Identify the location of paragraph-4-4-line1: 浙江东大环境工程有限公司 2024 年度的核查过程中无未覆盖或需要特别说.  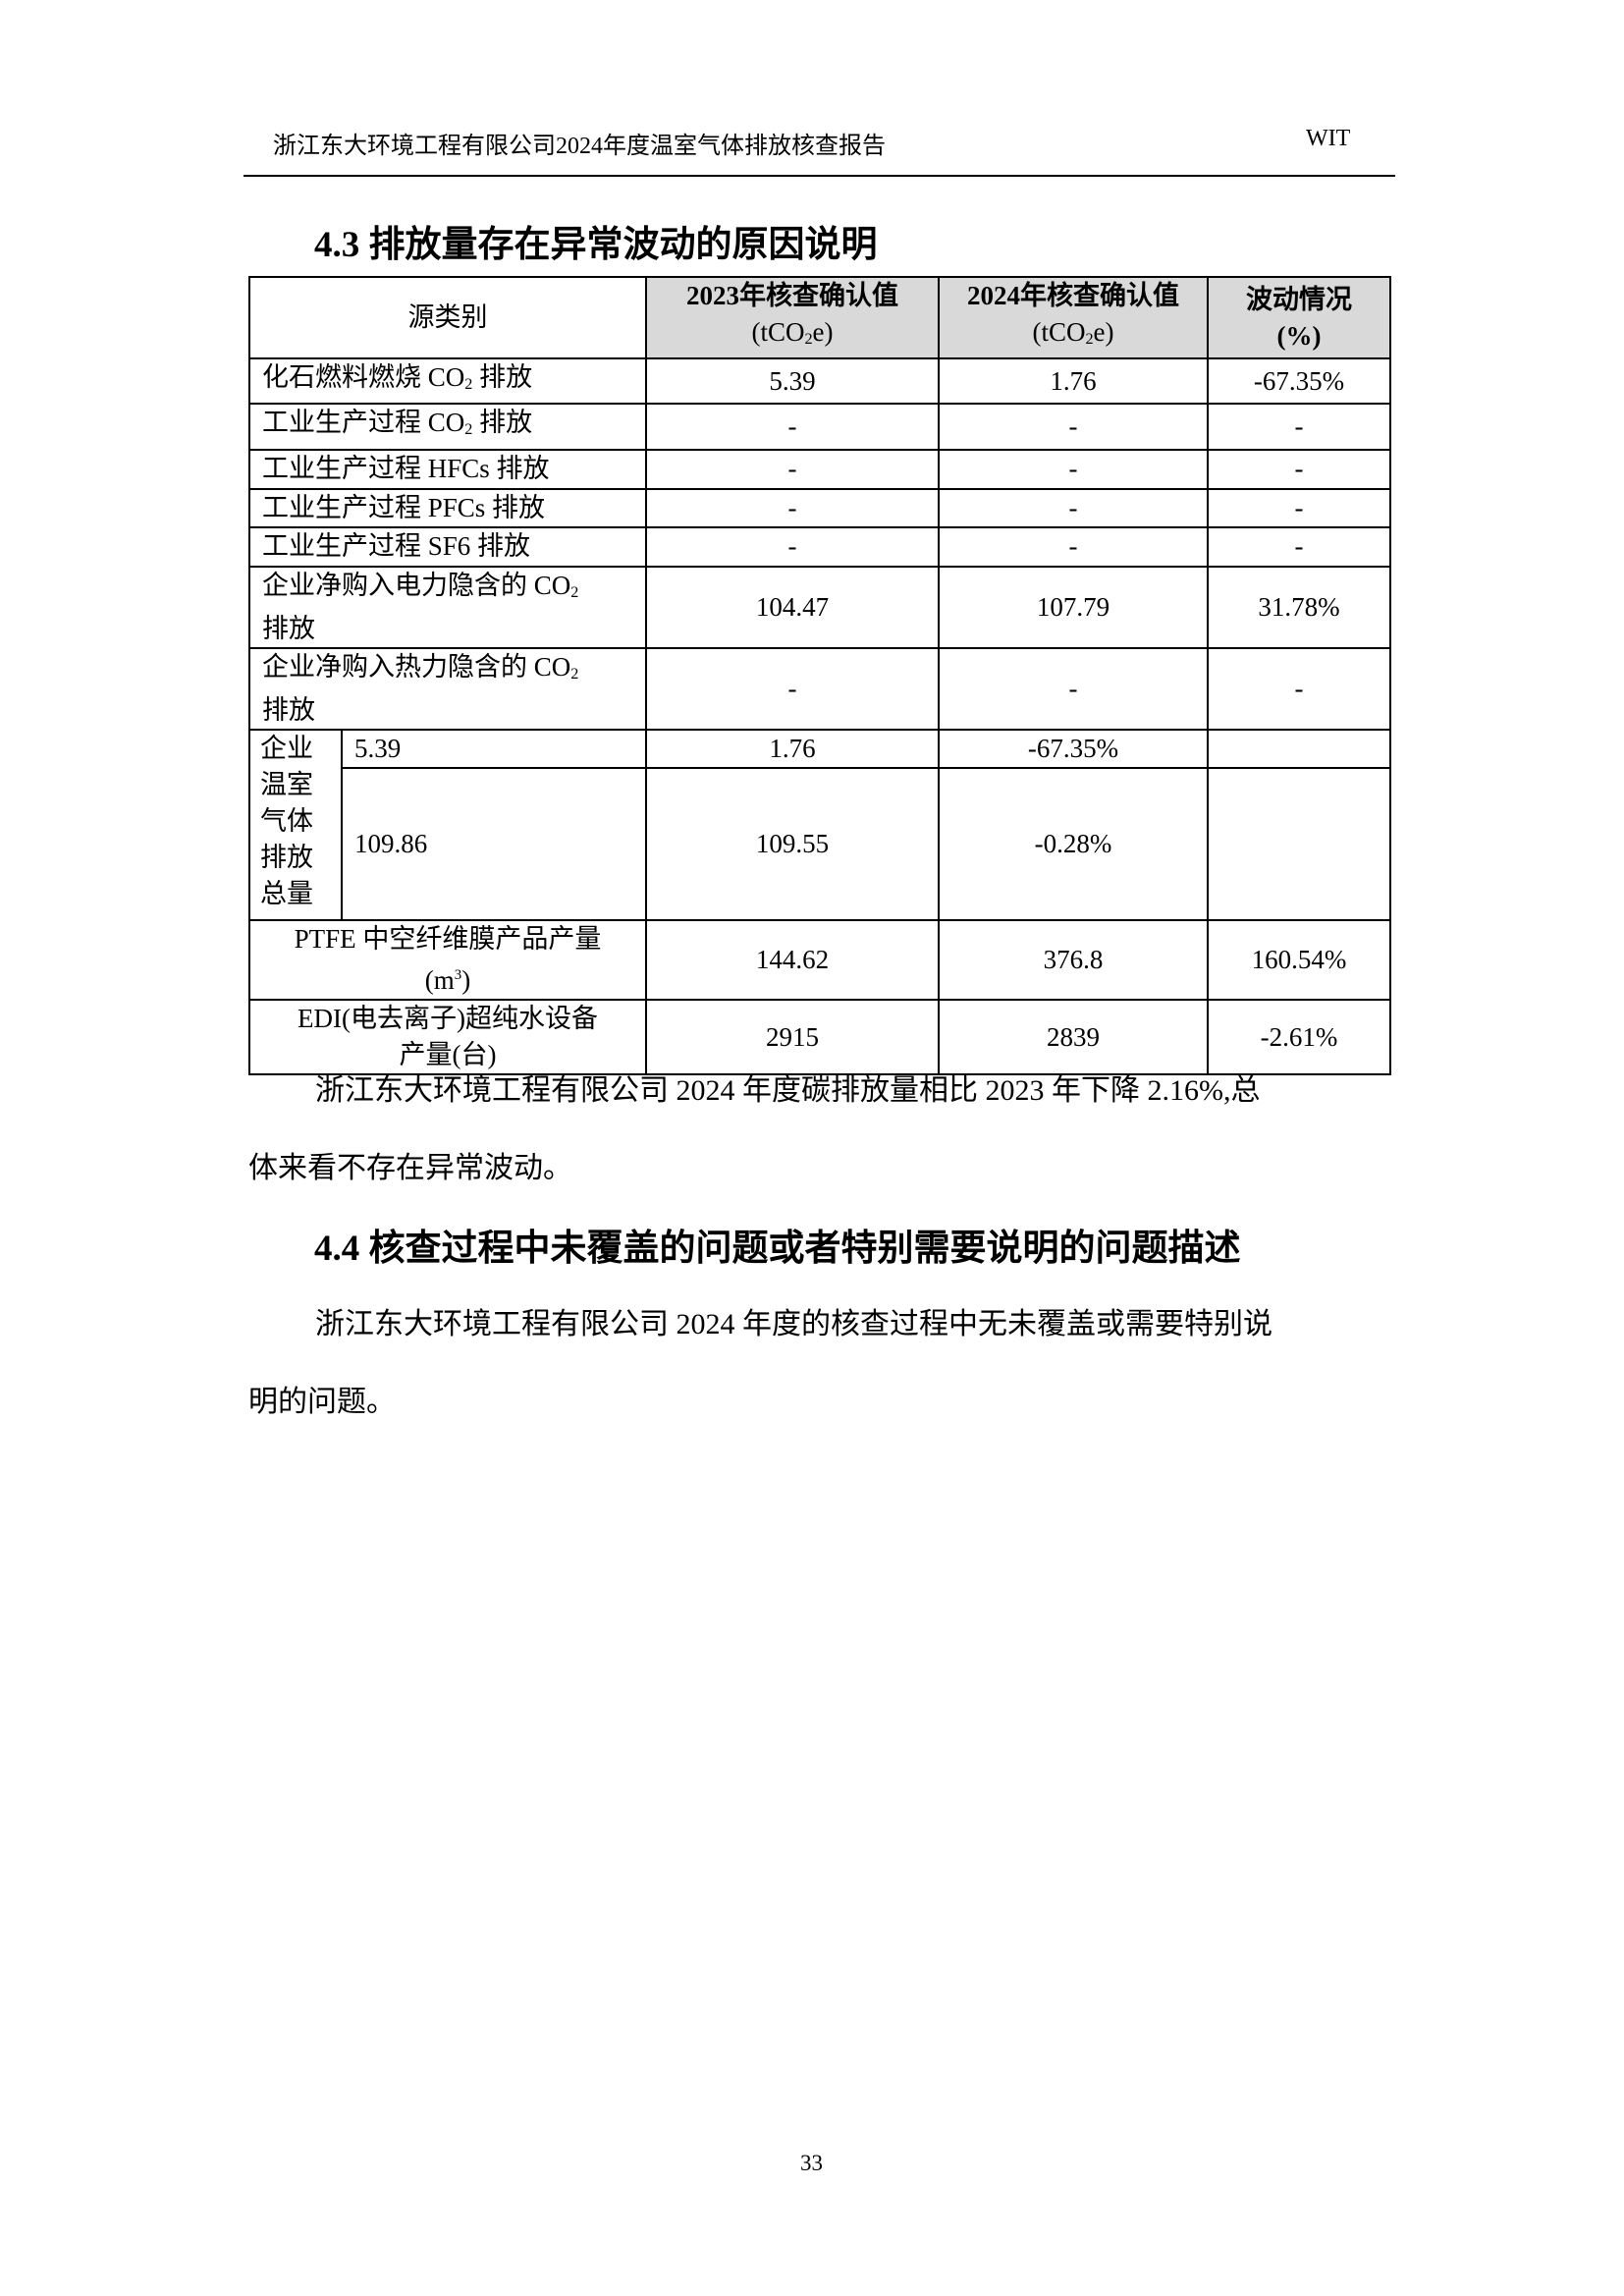
(793, 1324).